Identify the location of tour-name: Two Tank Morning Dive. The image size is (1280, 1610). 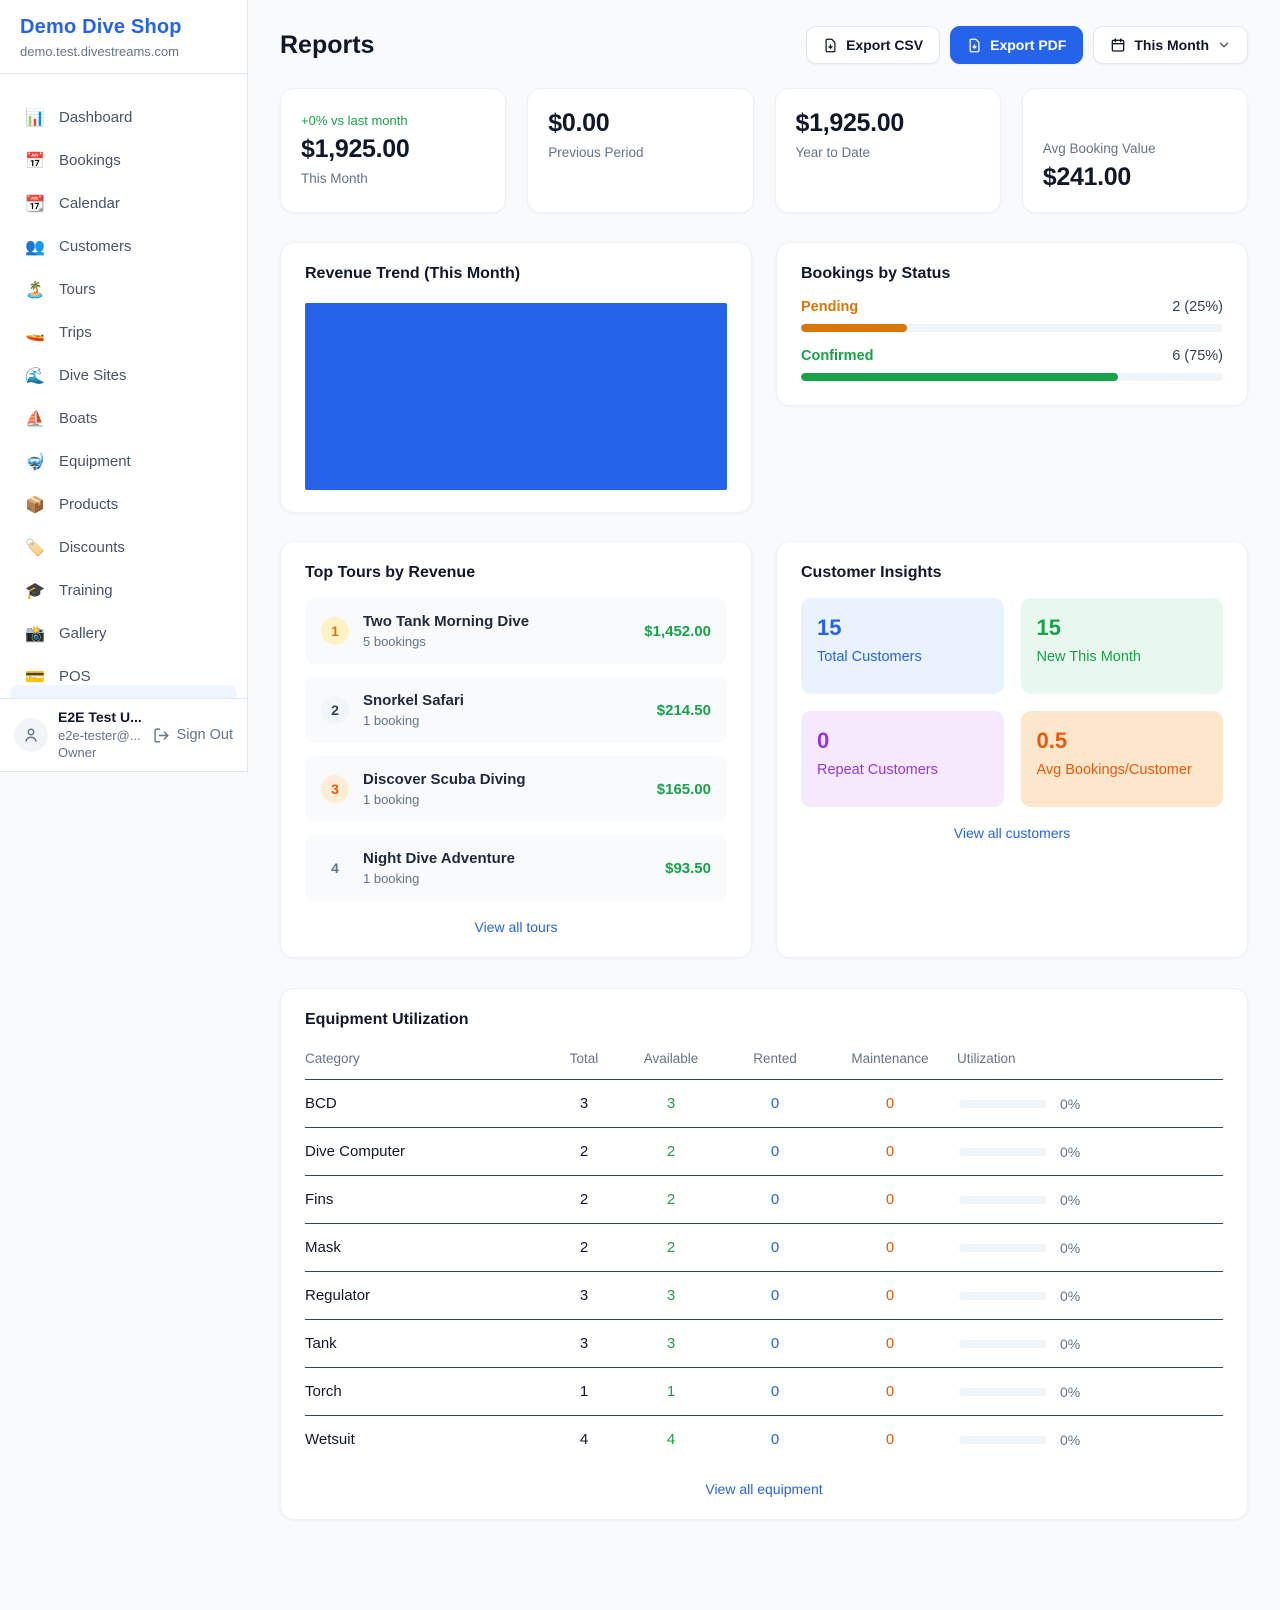
(446, 621).